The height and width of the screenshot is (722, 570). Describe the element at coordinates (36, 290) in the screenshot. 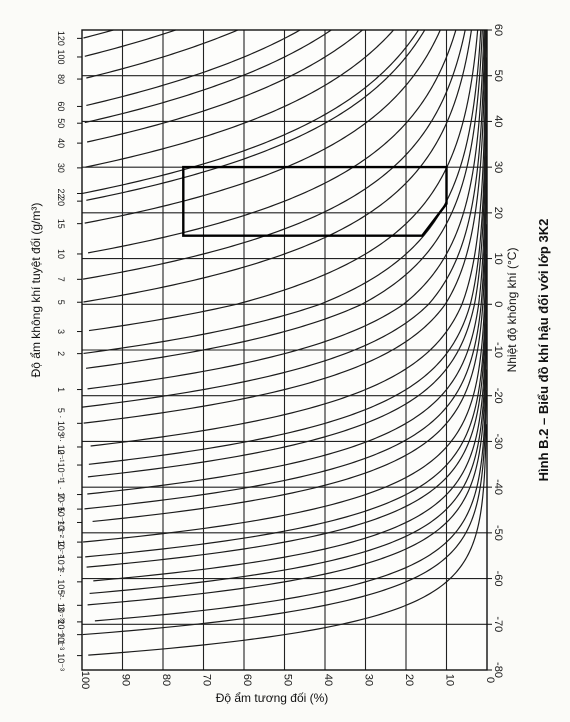

I see `left-axis-title: Độ ẩm không khí tuyệt đối (g/m³)` at that location.